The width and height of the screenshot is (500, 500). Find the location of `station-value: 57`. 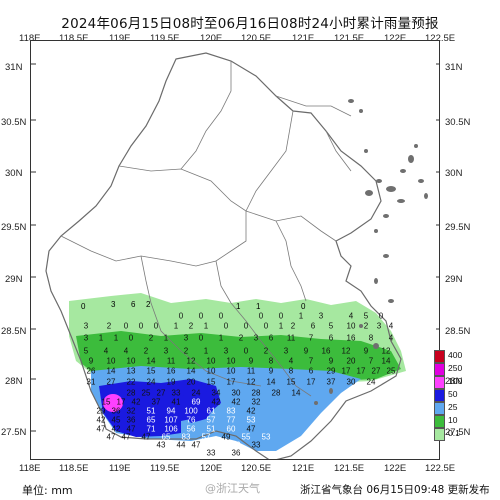

station-value: 57 is located at coordinates (206, 437).